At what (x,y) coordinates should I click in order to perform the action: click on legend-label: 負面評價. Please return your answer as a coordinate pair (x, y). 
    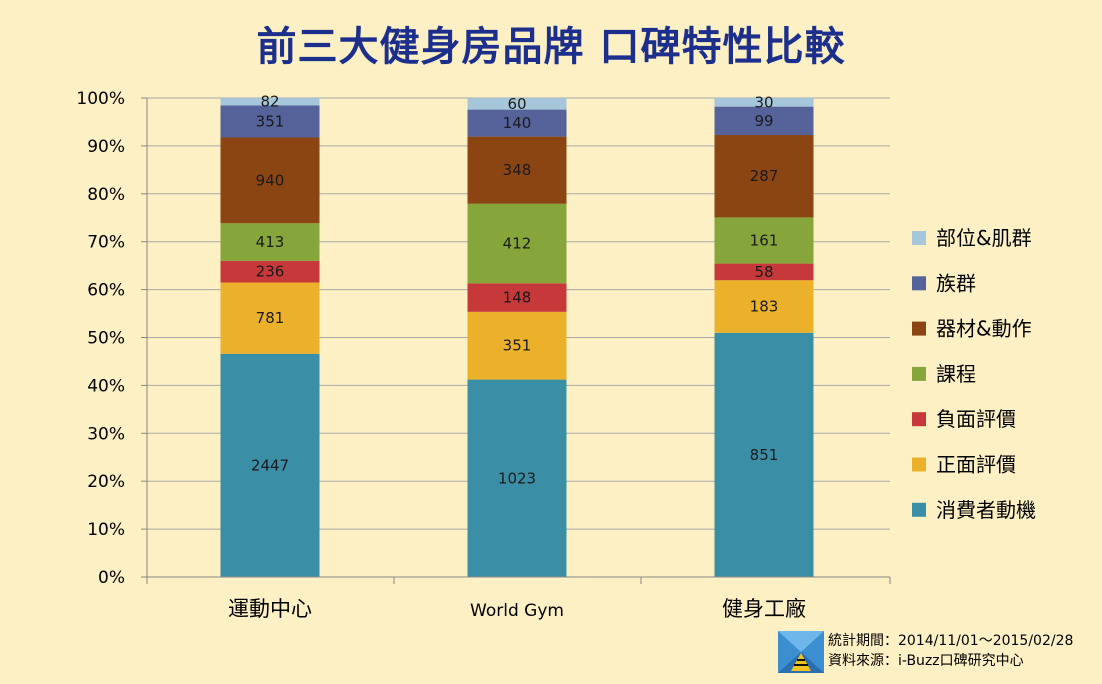
    Looking at the image, I should click on (976, 419).